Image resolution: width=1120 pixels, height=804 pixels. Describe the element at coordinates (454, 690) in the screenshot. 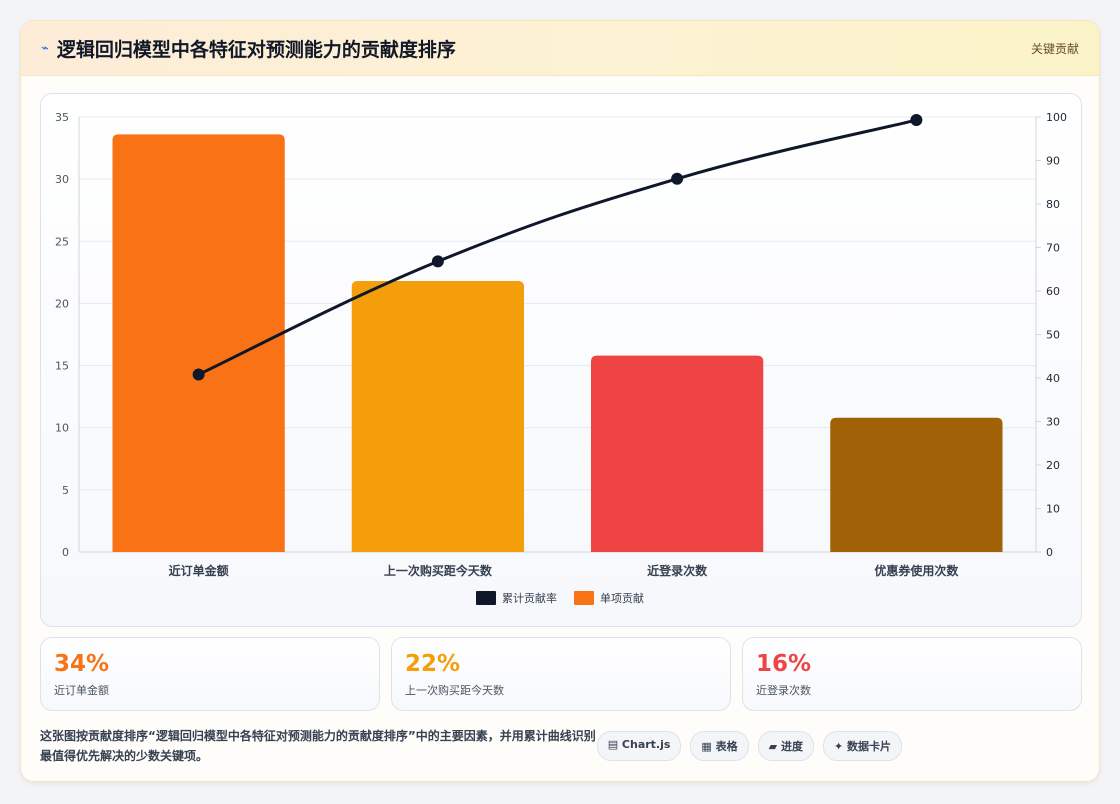

I see `stat-label: 上一次购买距今天数` at that location.